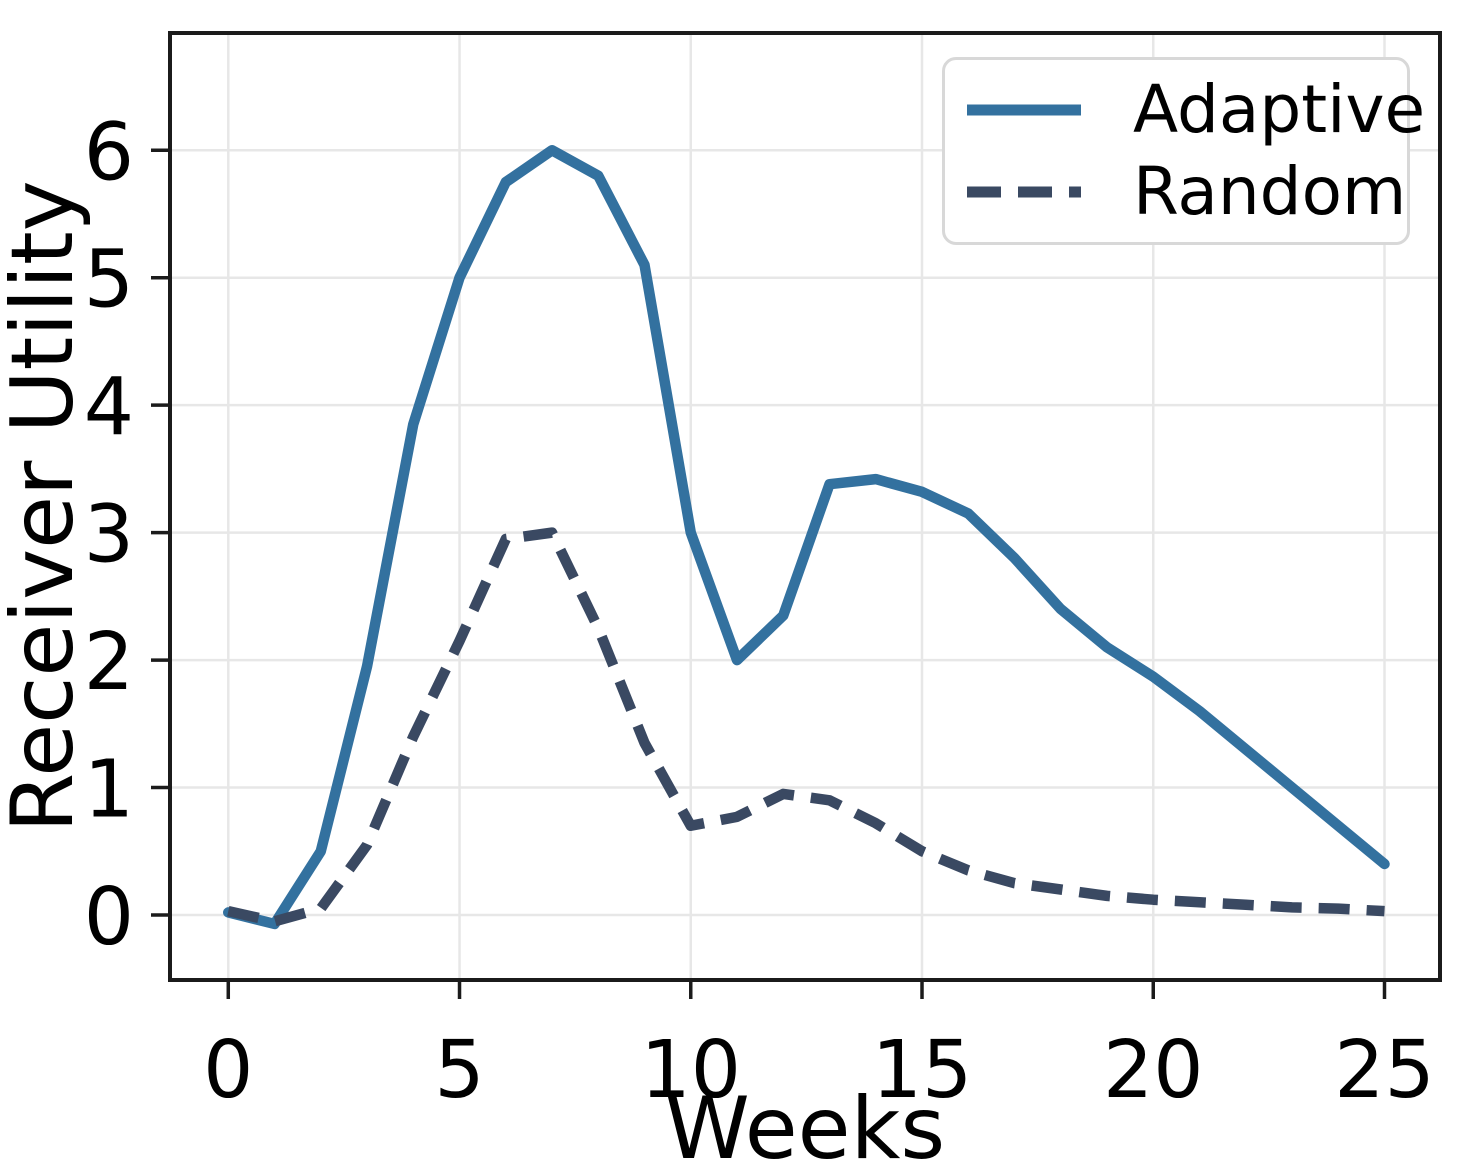 Image resolution: width=1469 pixels, height=1170 pixels. Describe the element at coordinates (109, 280) in the screenshot. I see `y-tick-label: 5` at that location.